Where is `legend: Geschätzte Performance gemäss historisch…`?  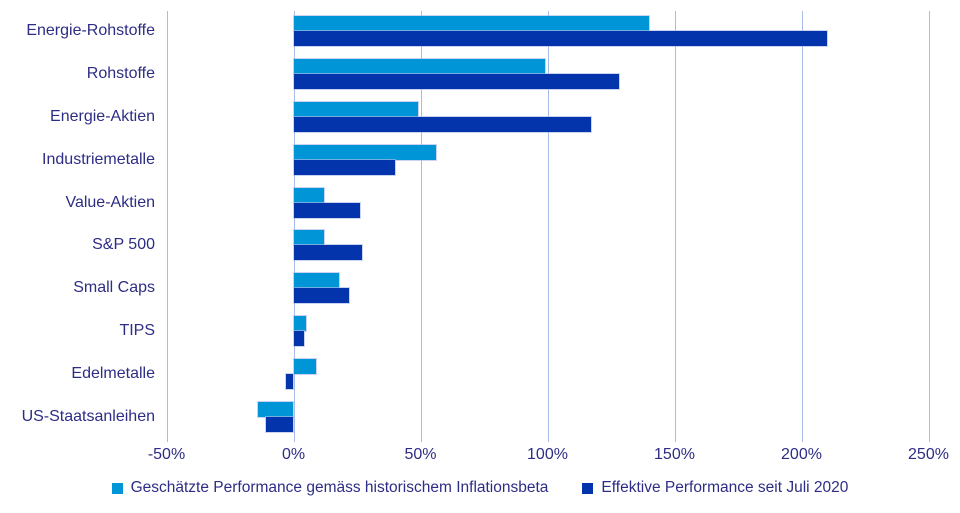 legend: Geschätzte Performance gemäss historisch… is located at coordinates (480, 488).